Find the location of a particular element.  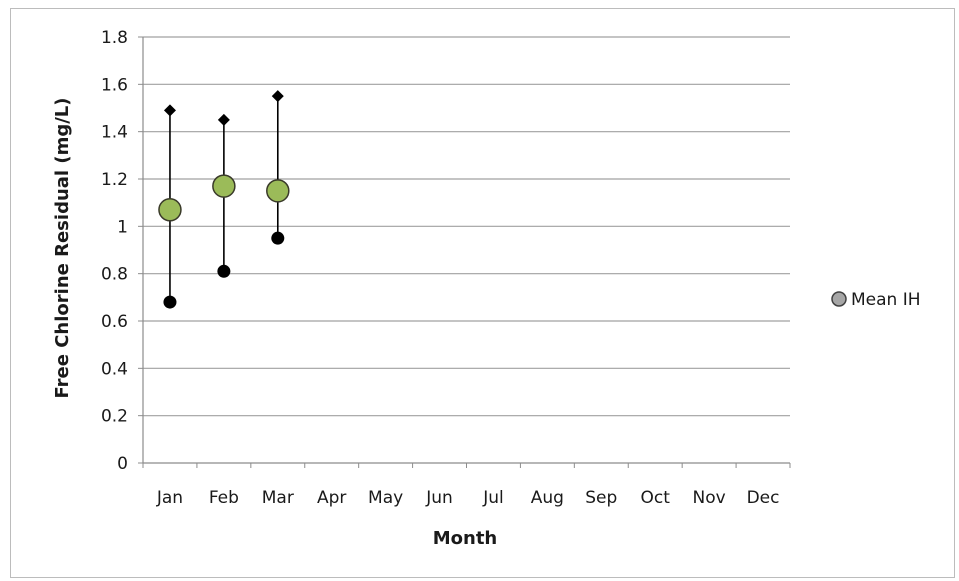

y-tick-label: 0.6 is located at coordinates (114, 322).